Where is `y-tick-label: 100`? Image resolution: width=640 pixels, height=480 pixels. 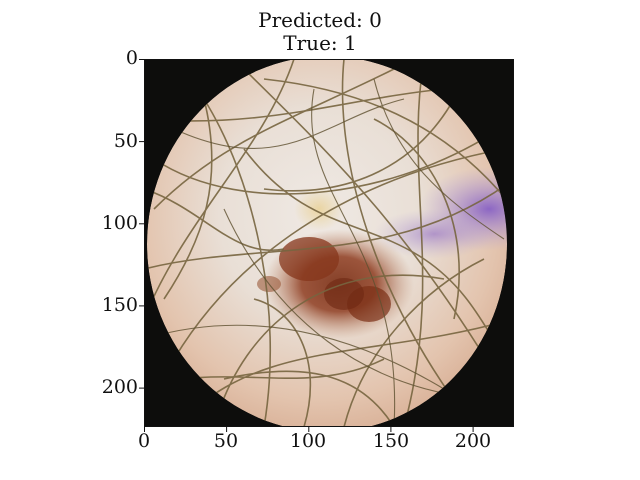 y-tick-label: 100 is located at coordinates (119, 223).